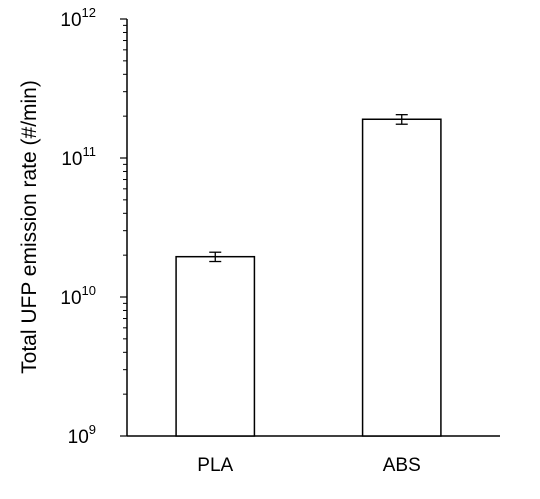 The width and height of the screenshot is (540, 499). What do you see at coordinates (89, 290) in the screenshot?
I see `y-tick-label-exponent: 10` at bounding box center [89, 290].